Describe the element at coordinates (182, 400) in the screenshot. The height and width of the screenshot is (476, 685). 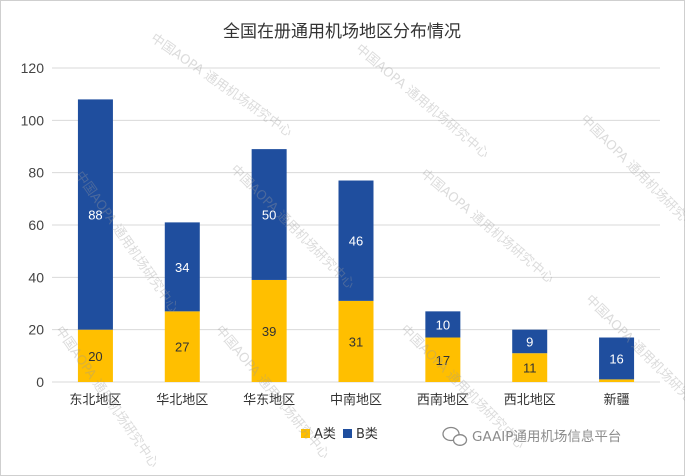
I see `x-category-label: 华北地区` at that location.